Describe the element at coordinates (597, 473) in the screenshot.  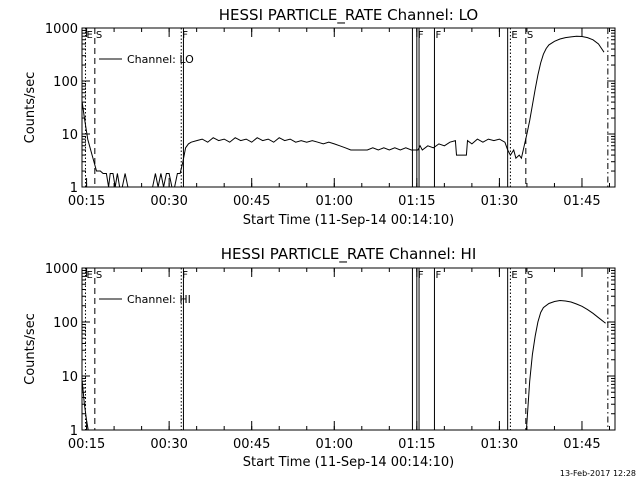
I see `timestamp-footer: 13-Feb-2017 12:28` at that location.